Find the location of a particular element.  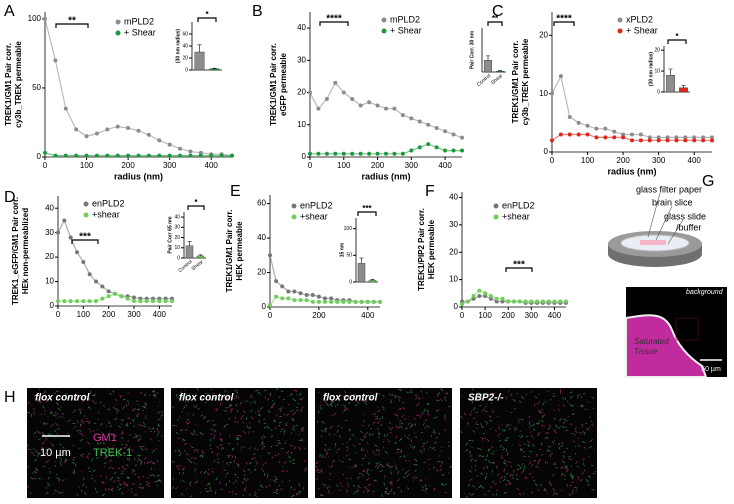

tissue-image is located at coordinates (676, 332).